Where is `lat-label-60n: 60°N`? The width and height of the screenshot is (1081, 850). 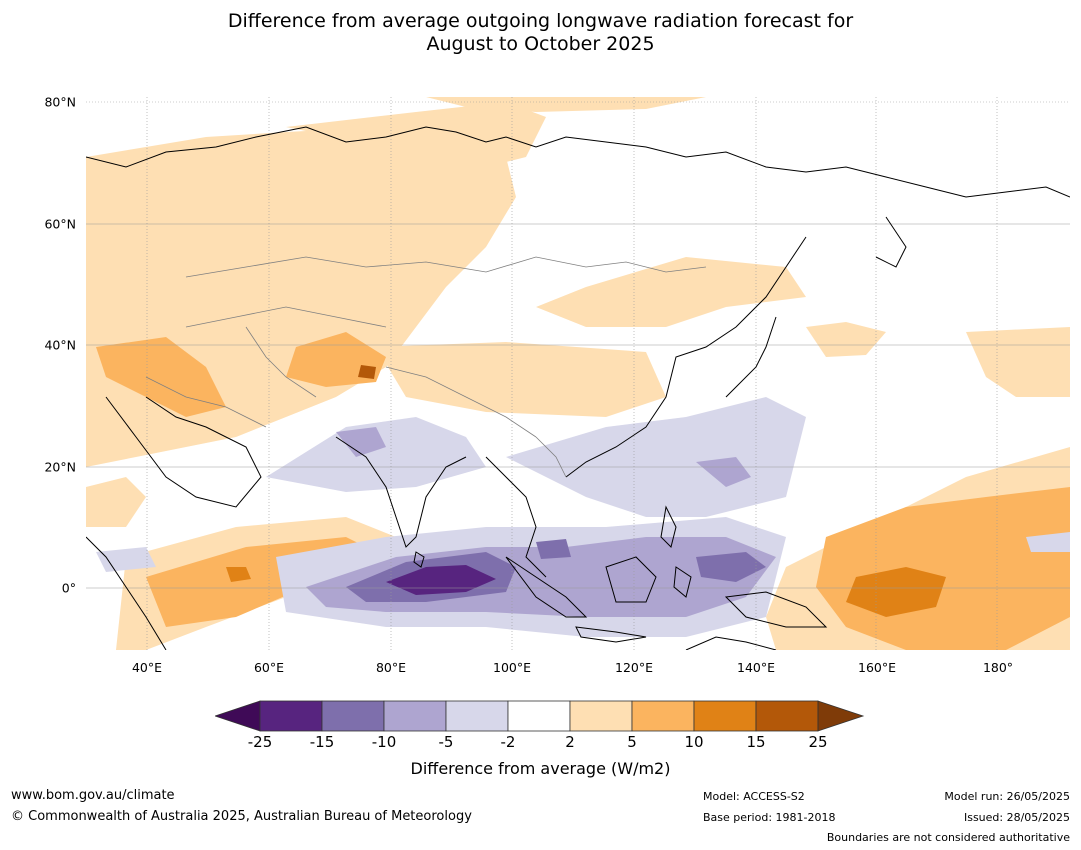 lat-label-60n: 60°N is located at coordinates (60, 224).